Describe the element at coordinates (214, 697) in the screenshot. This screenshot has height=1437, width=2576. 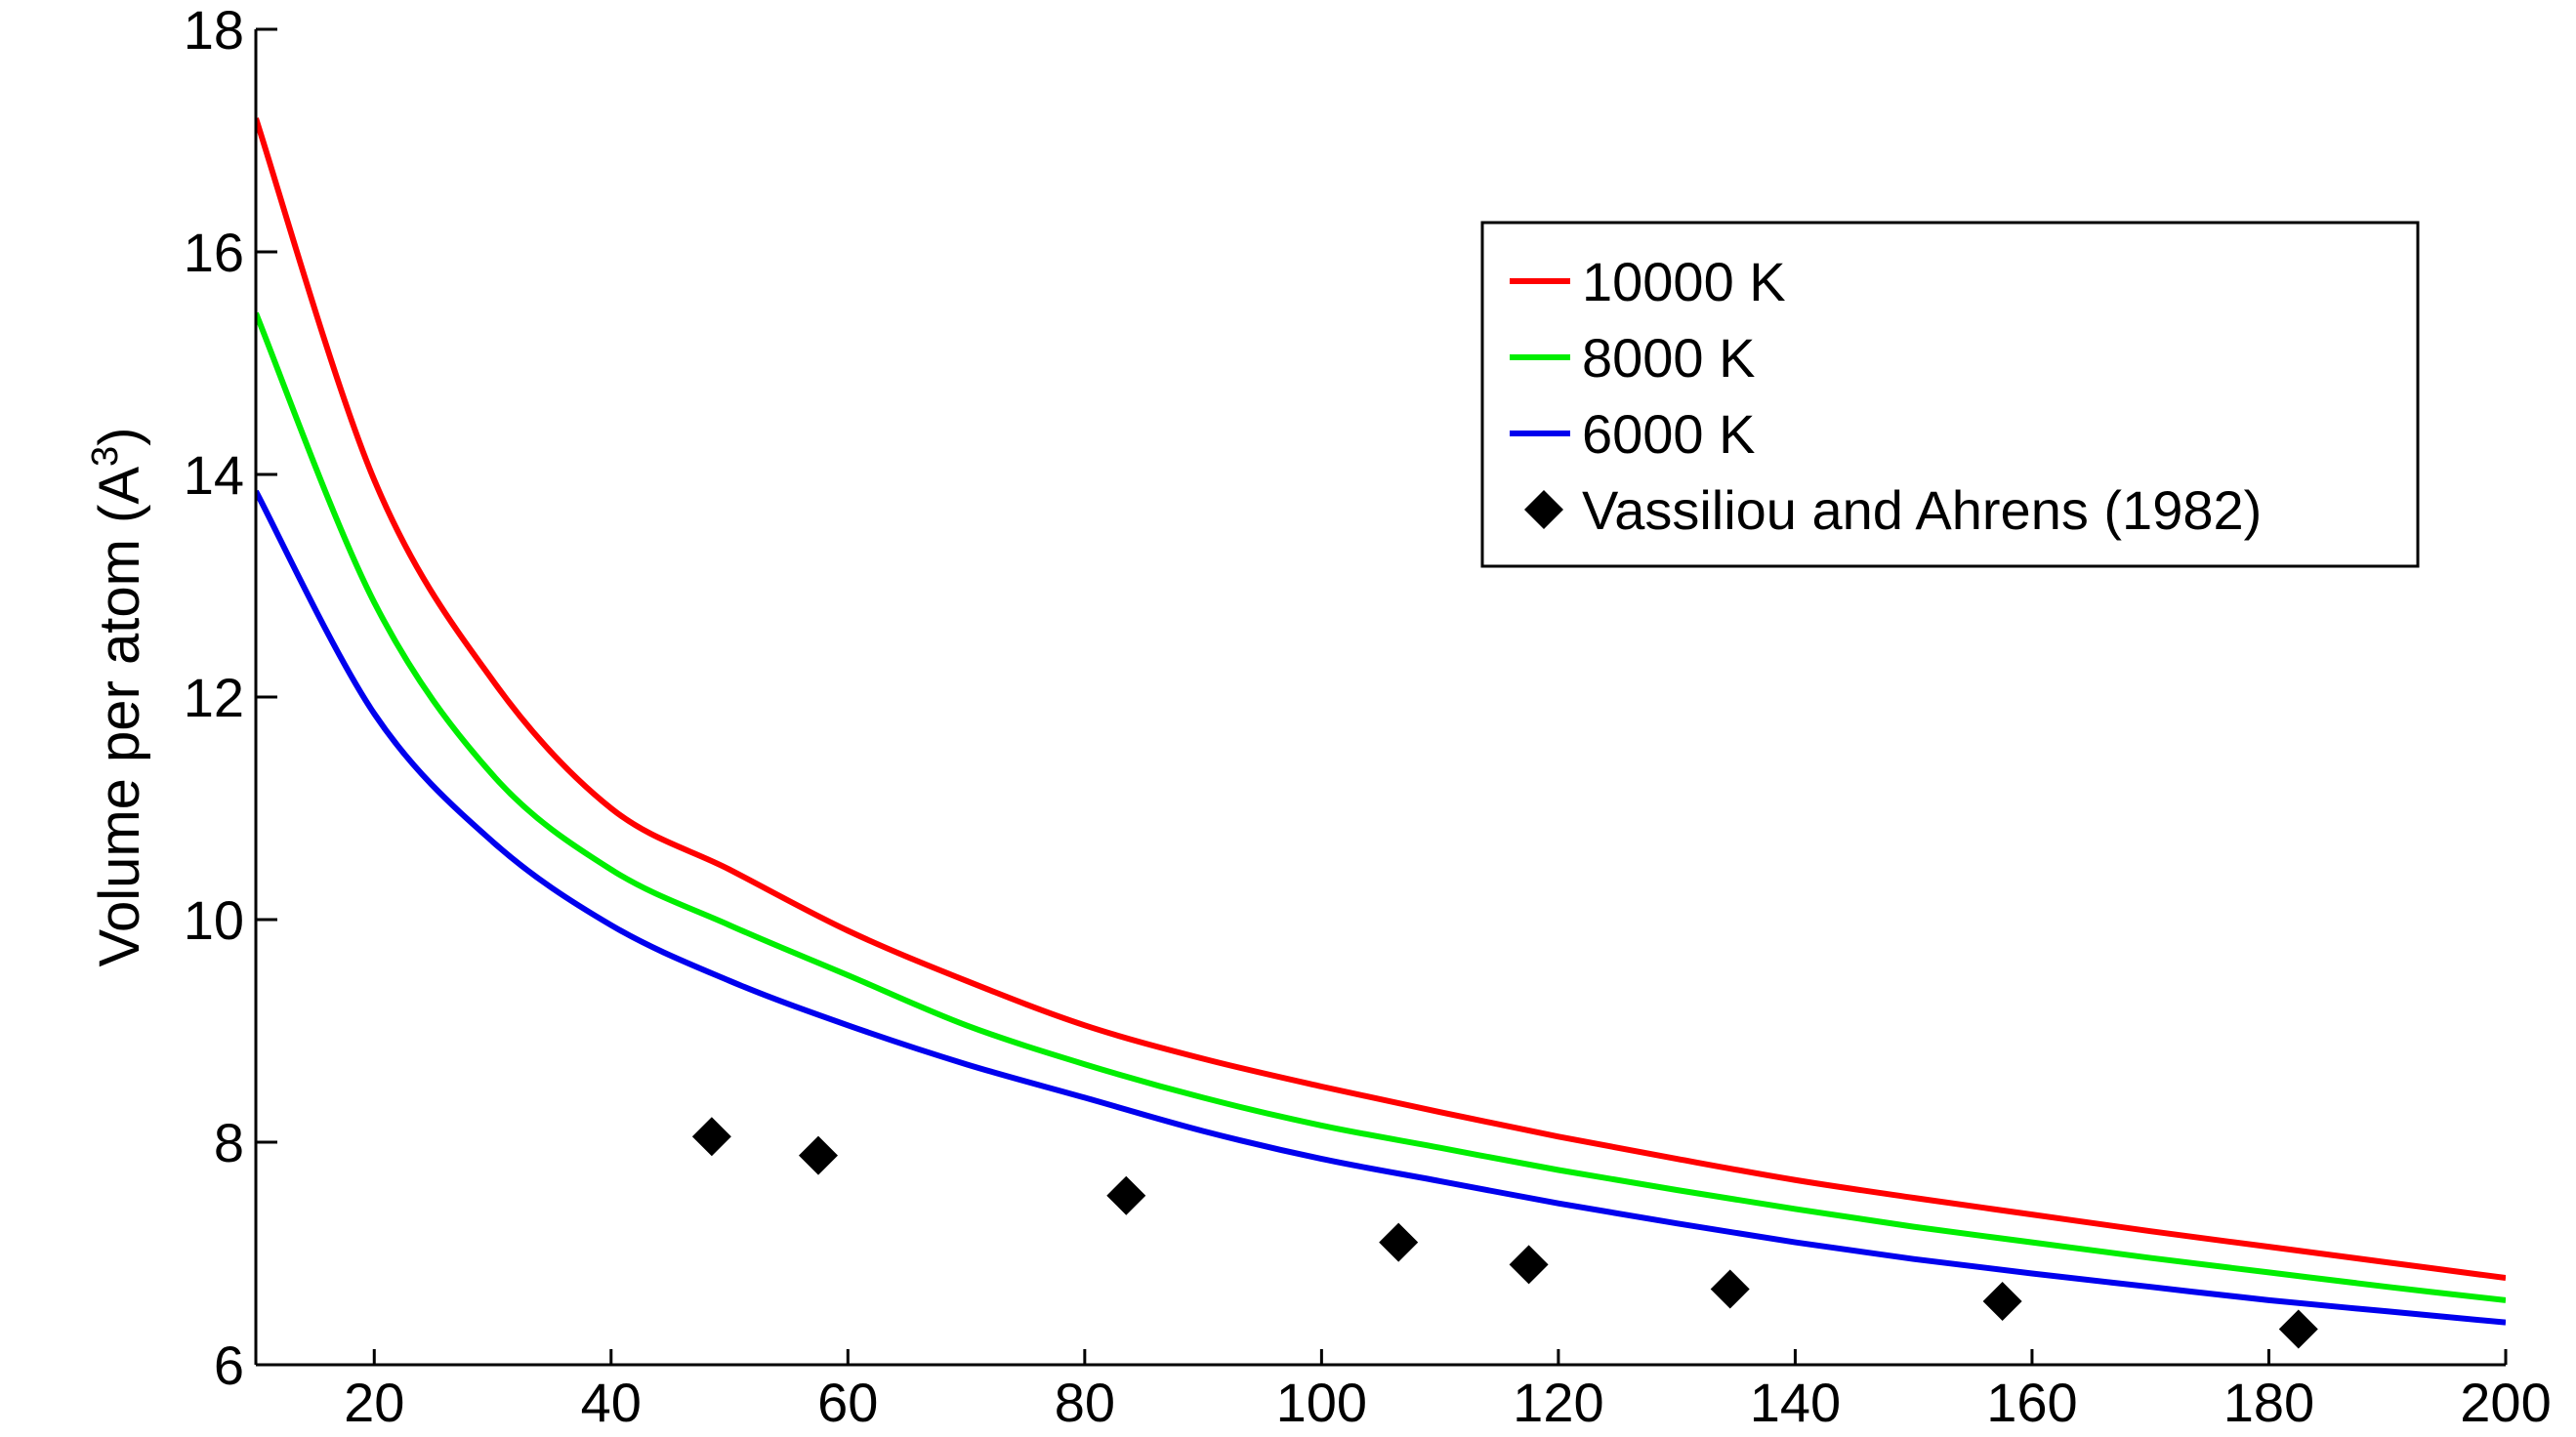
I see `y-tick-label: 12` at that location.